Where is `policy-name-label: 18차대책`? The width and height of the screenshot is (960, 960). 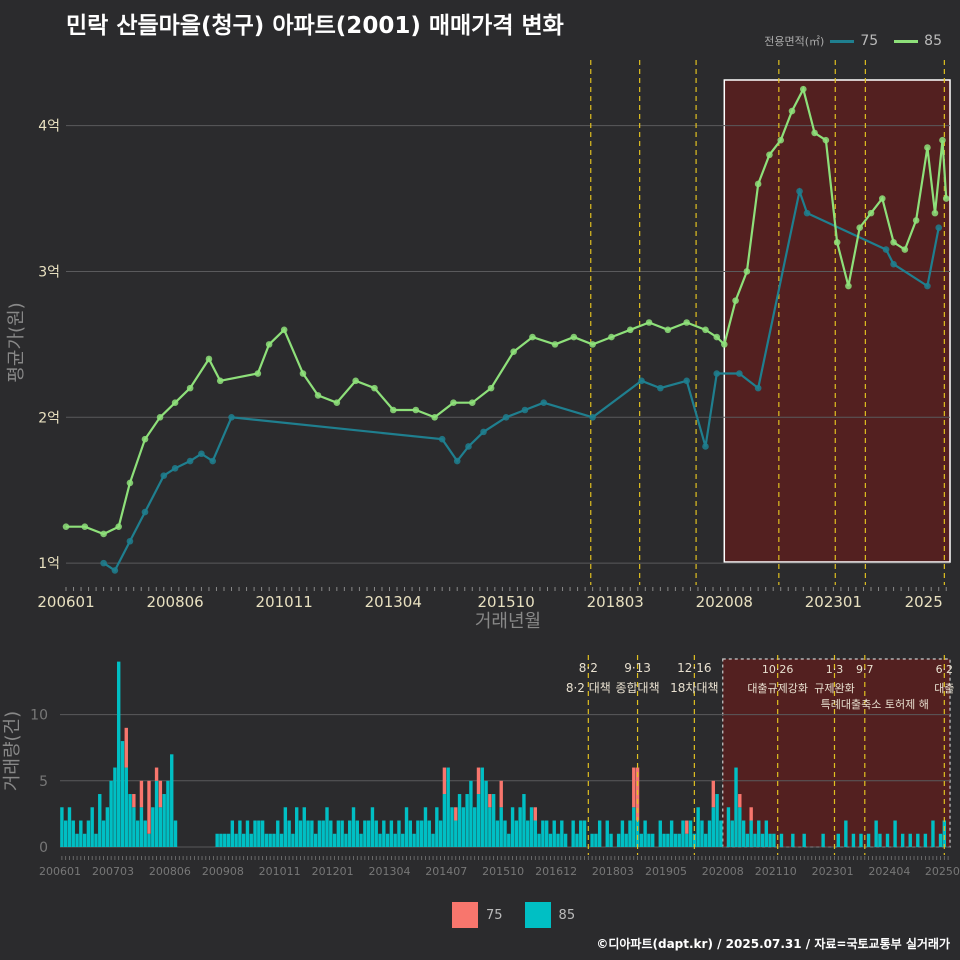
policy-name-label: 18차대책 is located at coordinates (694, 687).